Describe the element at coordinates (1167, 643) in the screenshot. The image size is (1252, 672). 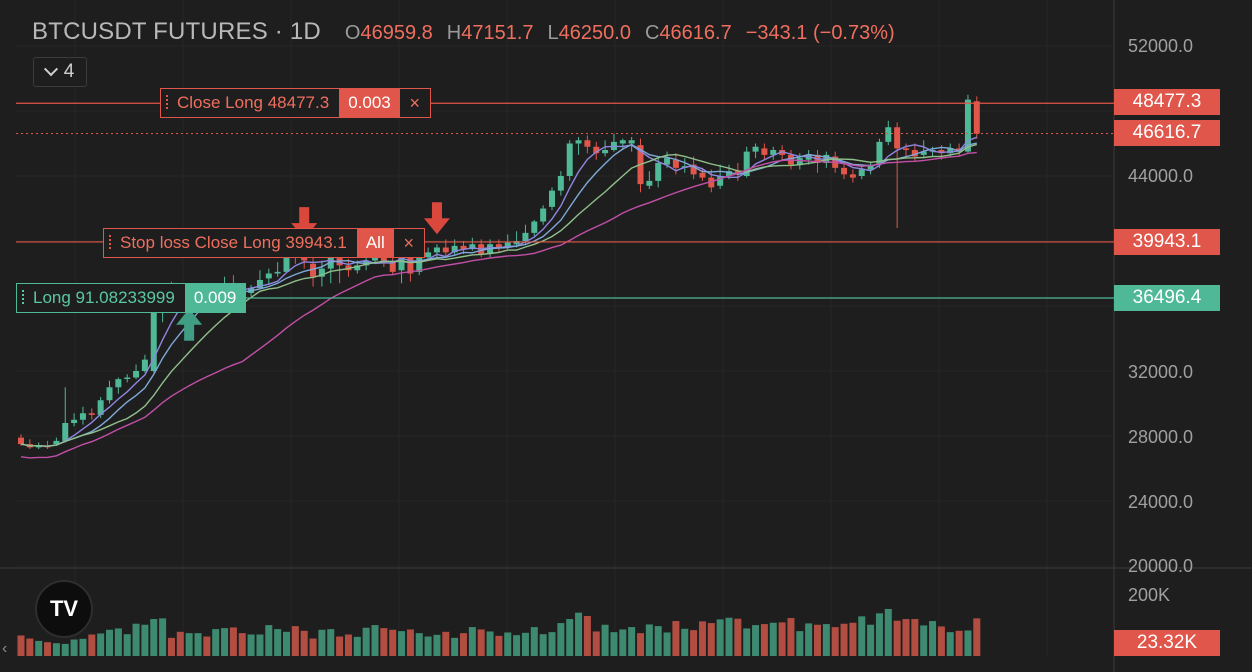
I see `volume-current-tag: 23.32K` at that location.